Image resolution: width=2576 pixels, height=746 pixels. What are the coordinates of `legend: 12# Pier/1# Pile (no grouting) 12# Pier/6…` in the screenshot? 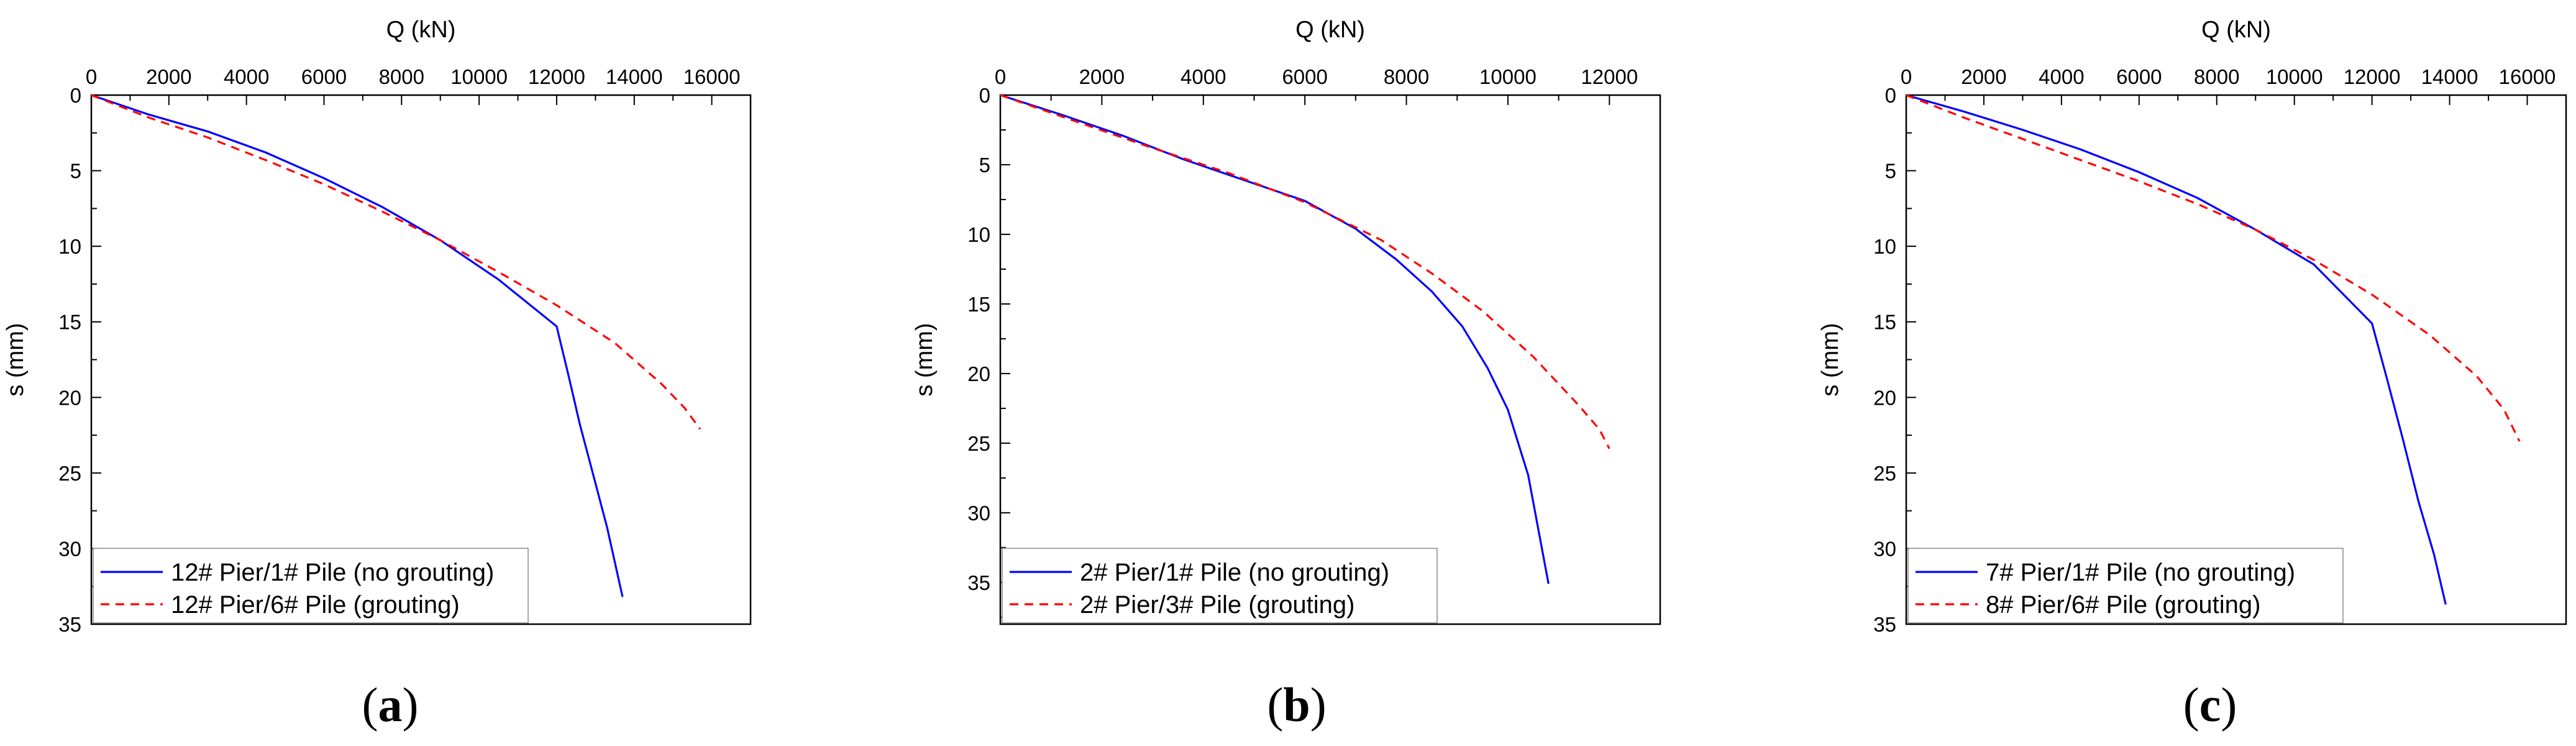 It's located at (311, 586).